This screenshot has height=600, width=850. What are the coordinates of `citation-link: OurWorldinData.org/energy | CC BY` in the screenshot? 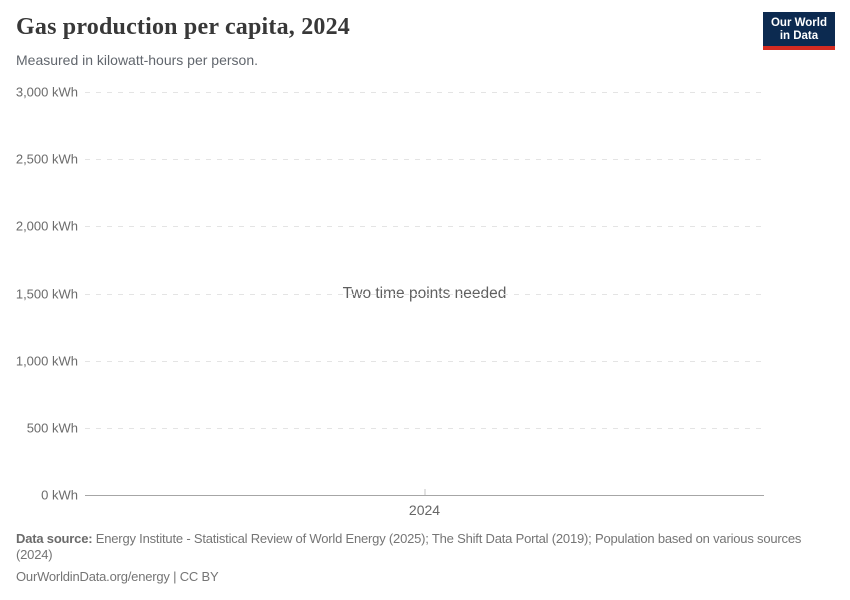 It's located at (117, 576).